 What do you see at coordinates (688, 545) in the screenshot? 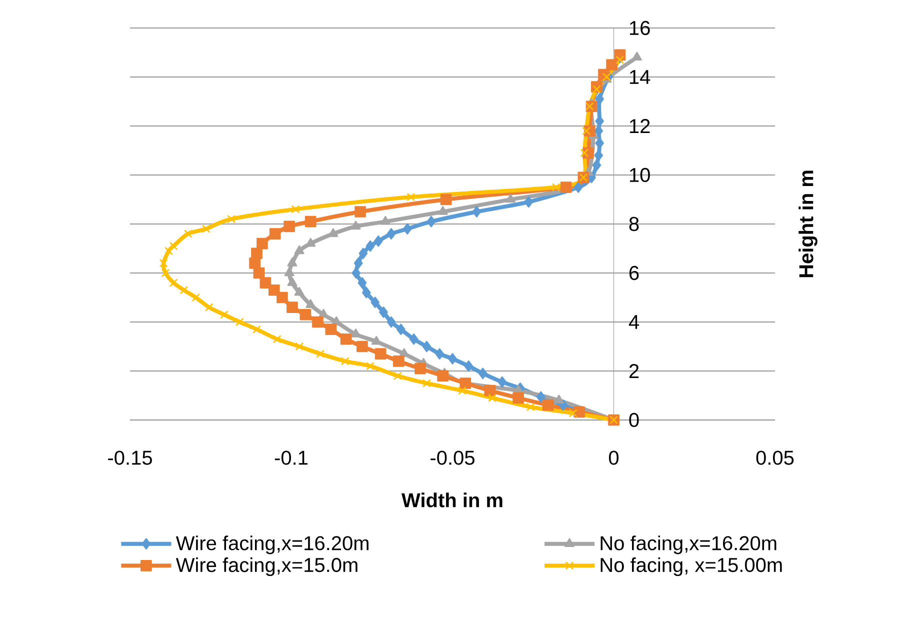
I see `legend-label: No facing,x=16.20m` at bounding box center [688, 545].